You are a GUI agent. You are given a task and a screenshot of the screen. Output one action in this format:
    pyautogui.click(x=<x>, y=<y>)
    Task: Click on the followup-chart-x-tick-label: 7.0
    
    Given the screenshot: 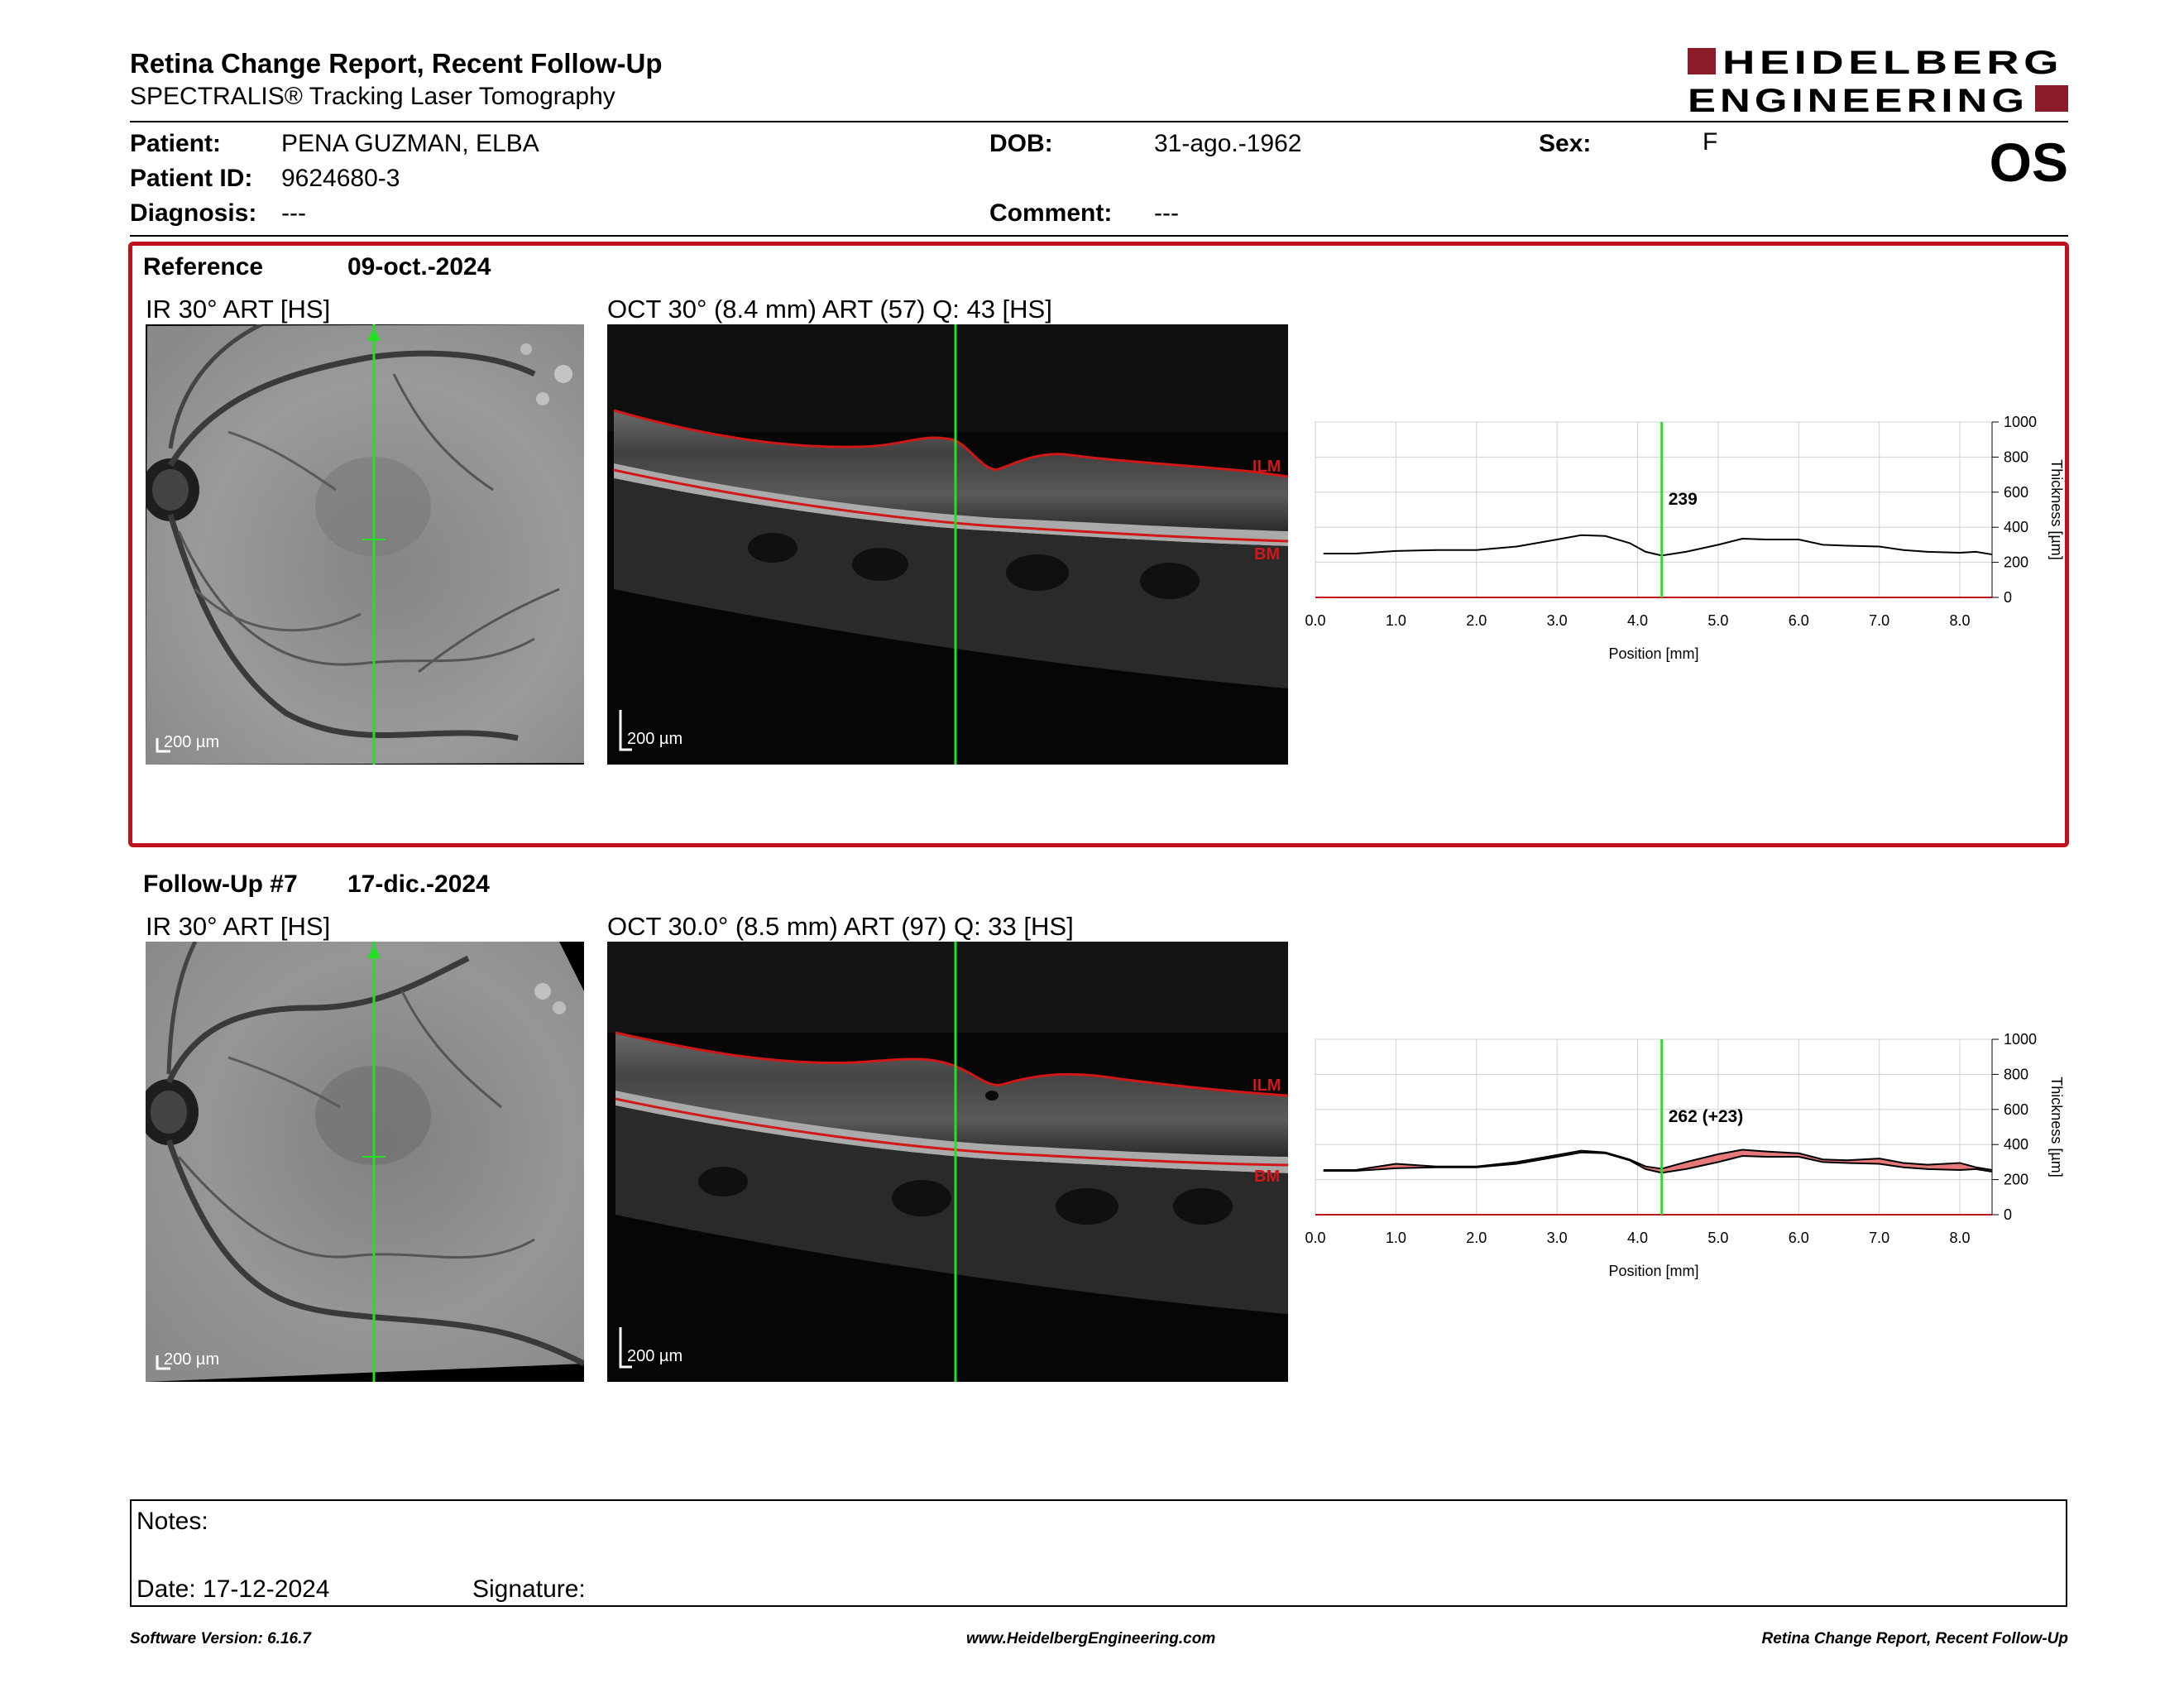 What is the action you would take?
    pyautogui.click(x=1879, y=1238)
    